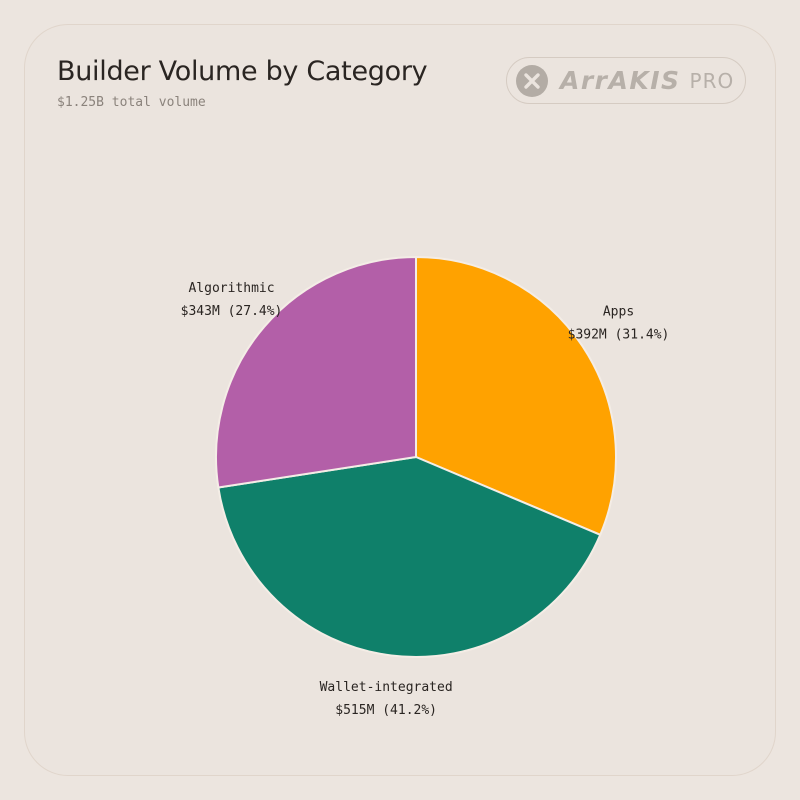  I want to click on chart-title: Builder Volume by Category, so click(242, 71).